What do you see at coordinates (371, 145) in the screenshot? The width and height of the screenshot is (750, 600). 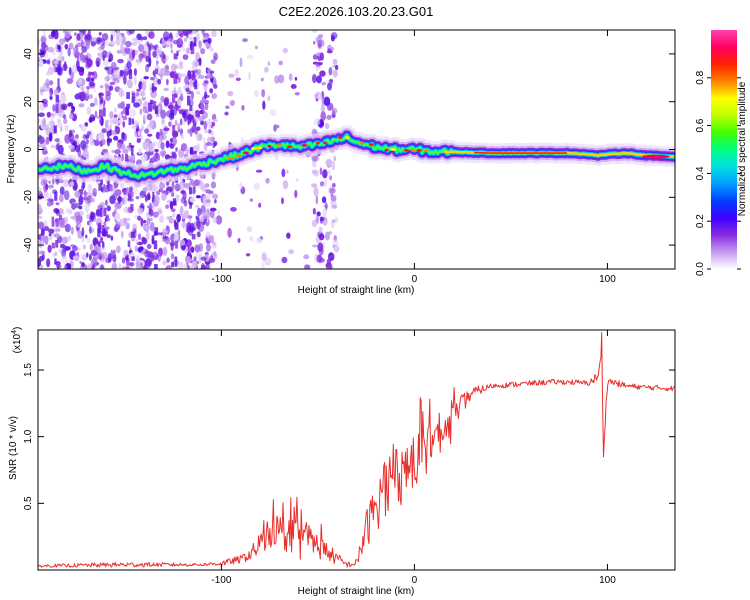 I see `ridge-hot-spot` at bounding box center [371, 145].